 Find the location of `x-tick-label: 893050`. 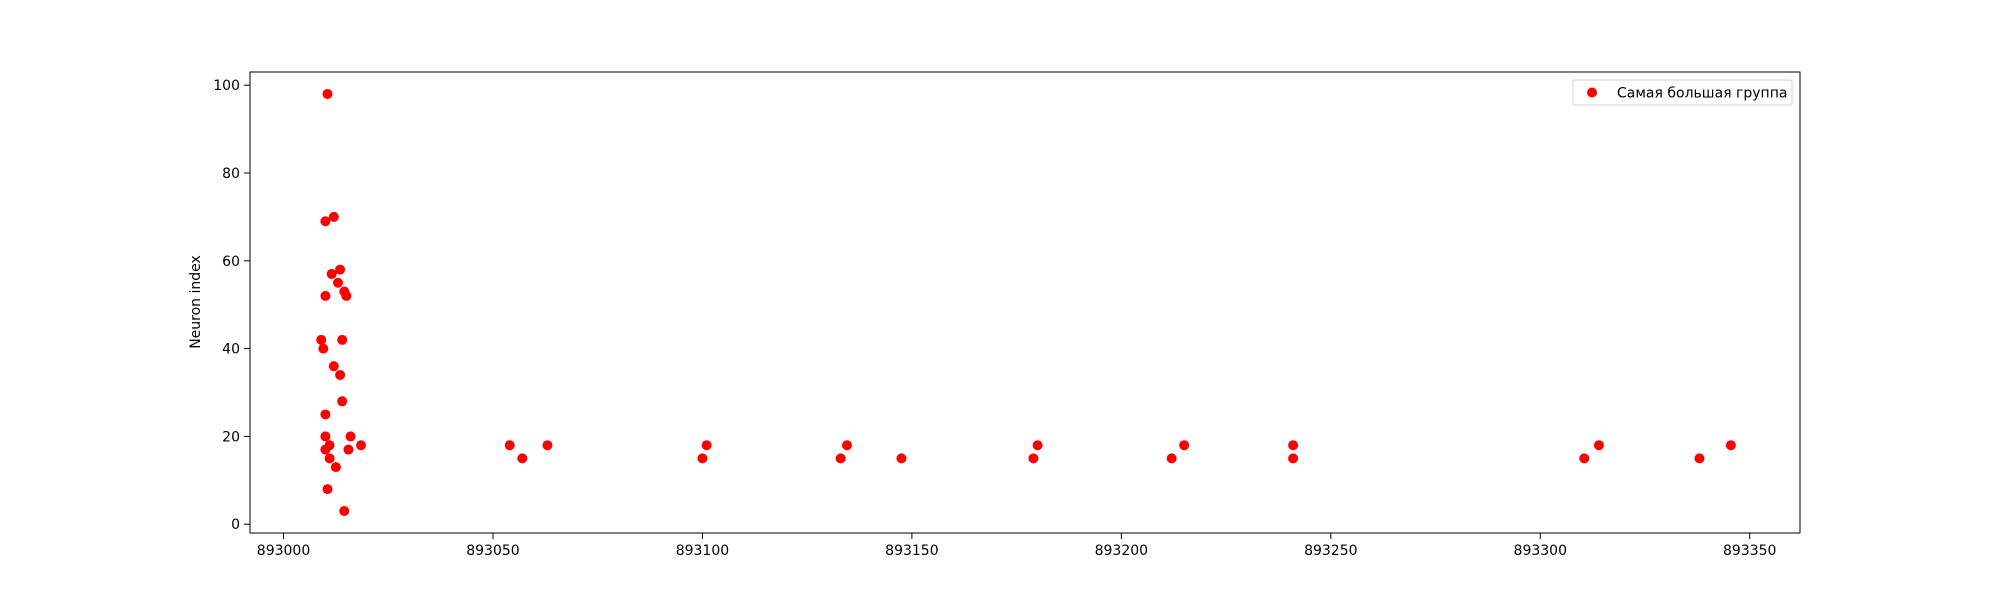

x-tick-label: 893050 is located at coordinates (492, 551).